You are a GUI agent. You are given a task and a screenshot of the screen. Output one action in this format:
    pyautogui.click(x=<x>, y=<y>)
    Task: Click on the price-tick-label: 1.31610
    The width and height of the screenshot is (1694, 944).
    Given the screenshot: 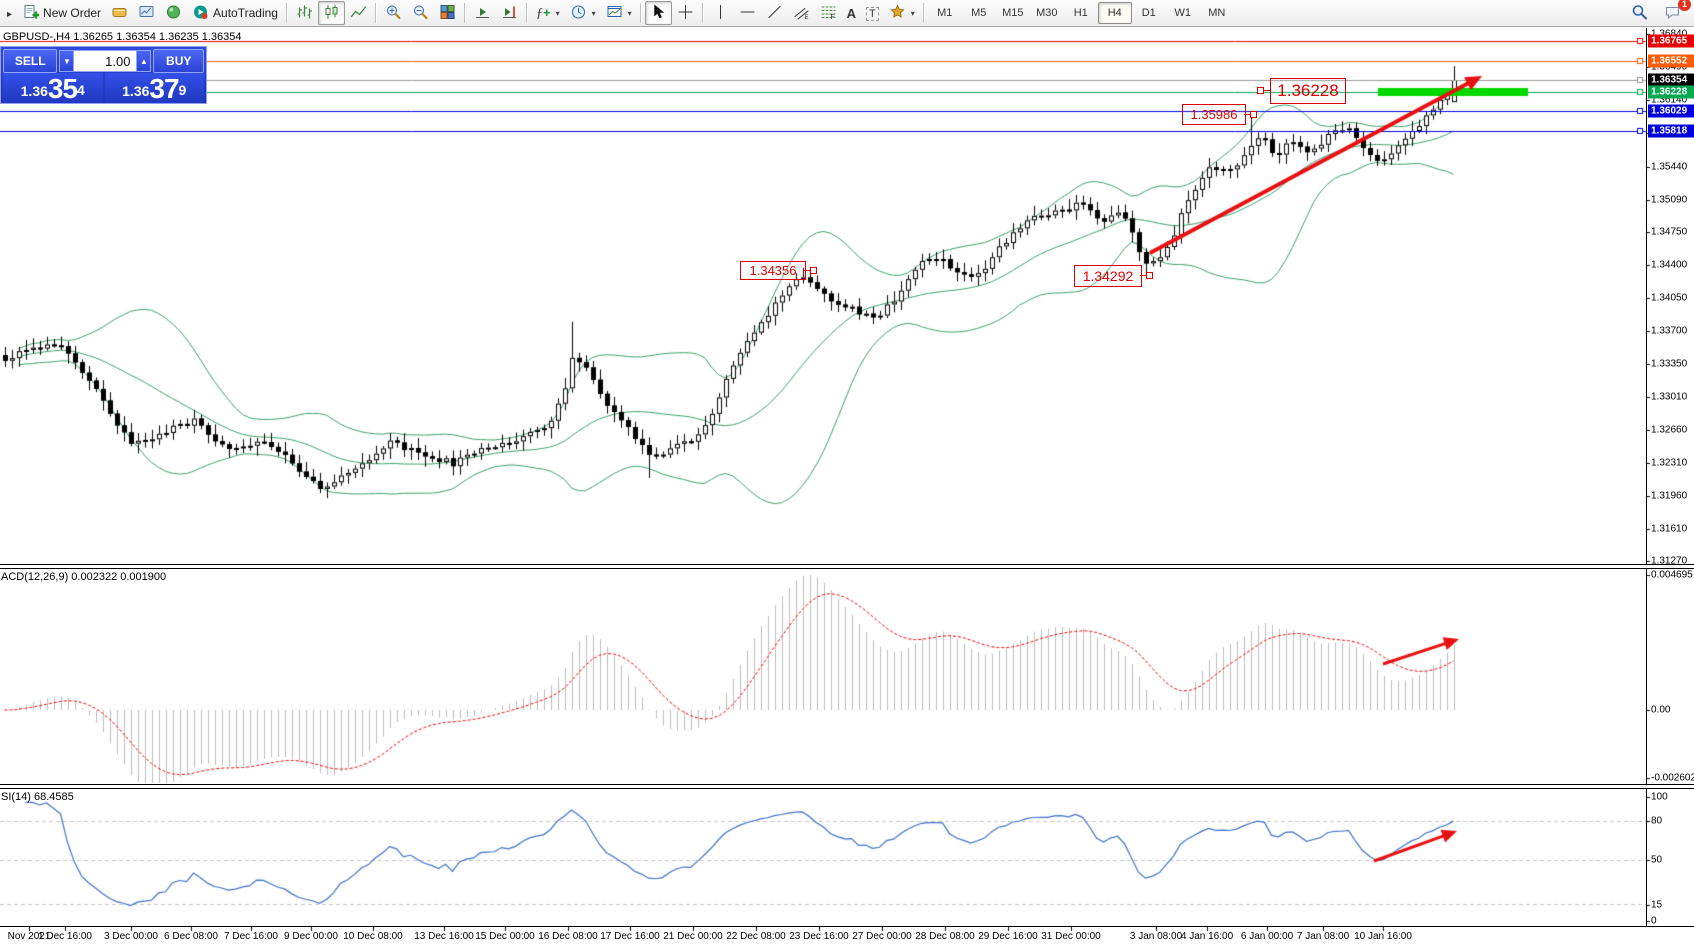 What is the action you would take?
    pyautogui.click(x=1669, y=529)
    